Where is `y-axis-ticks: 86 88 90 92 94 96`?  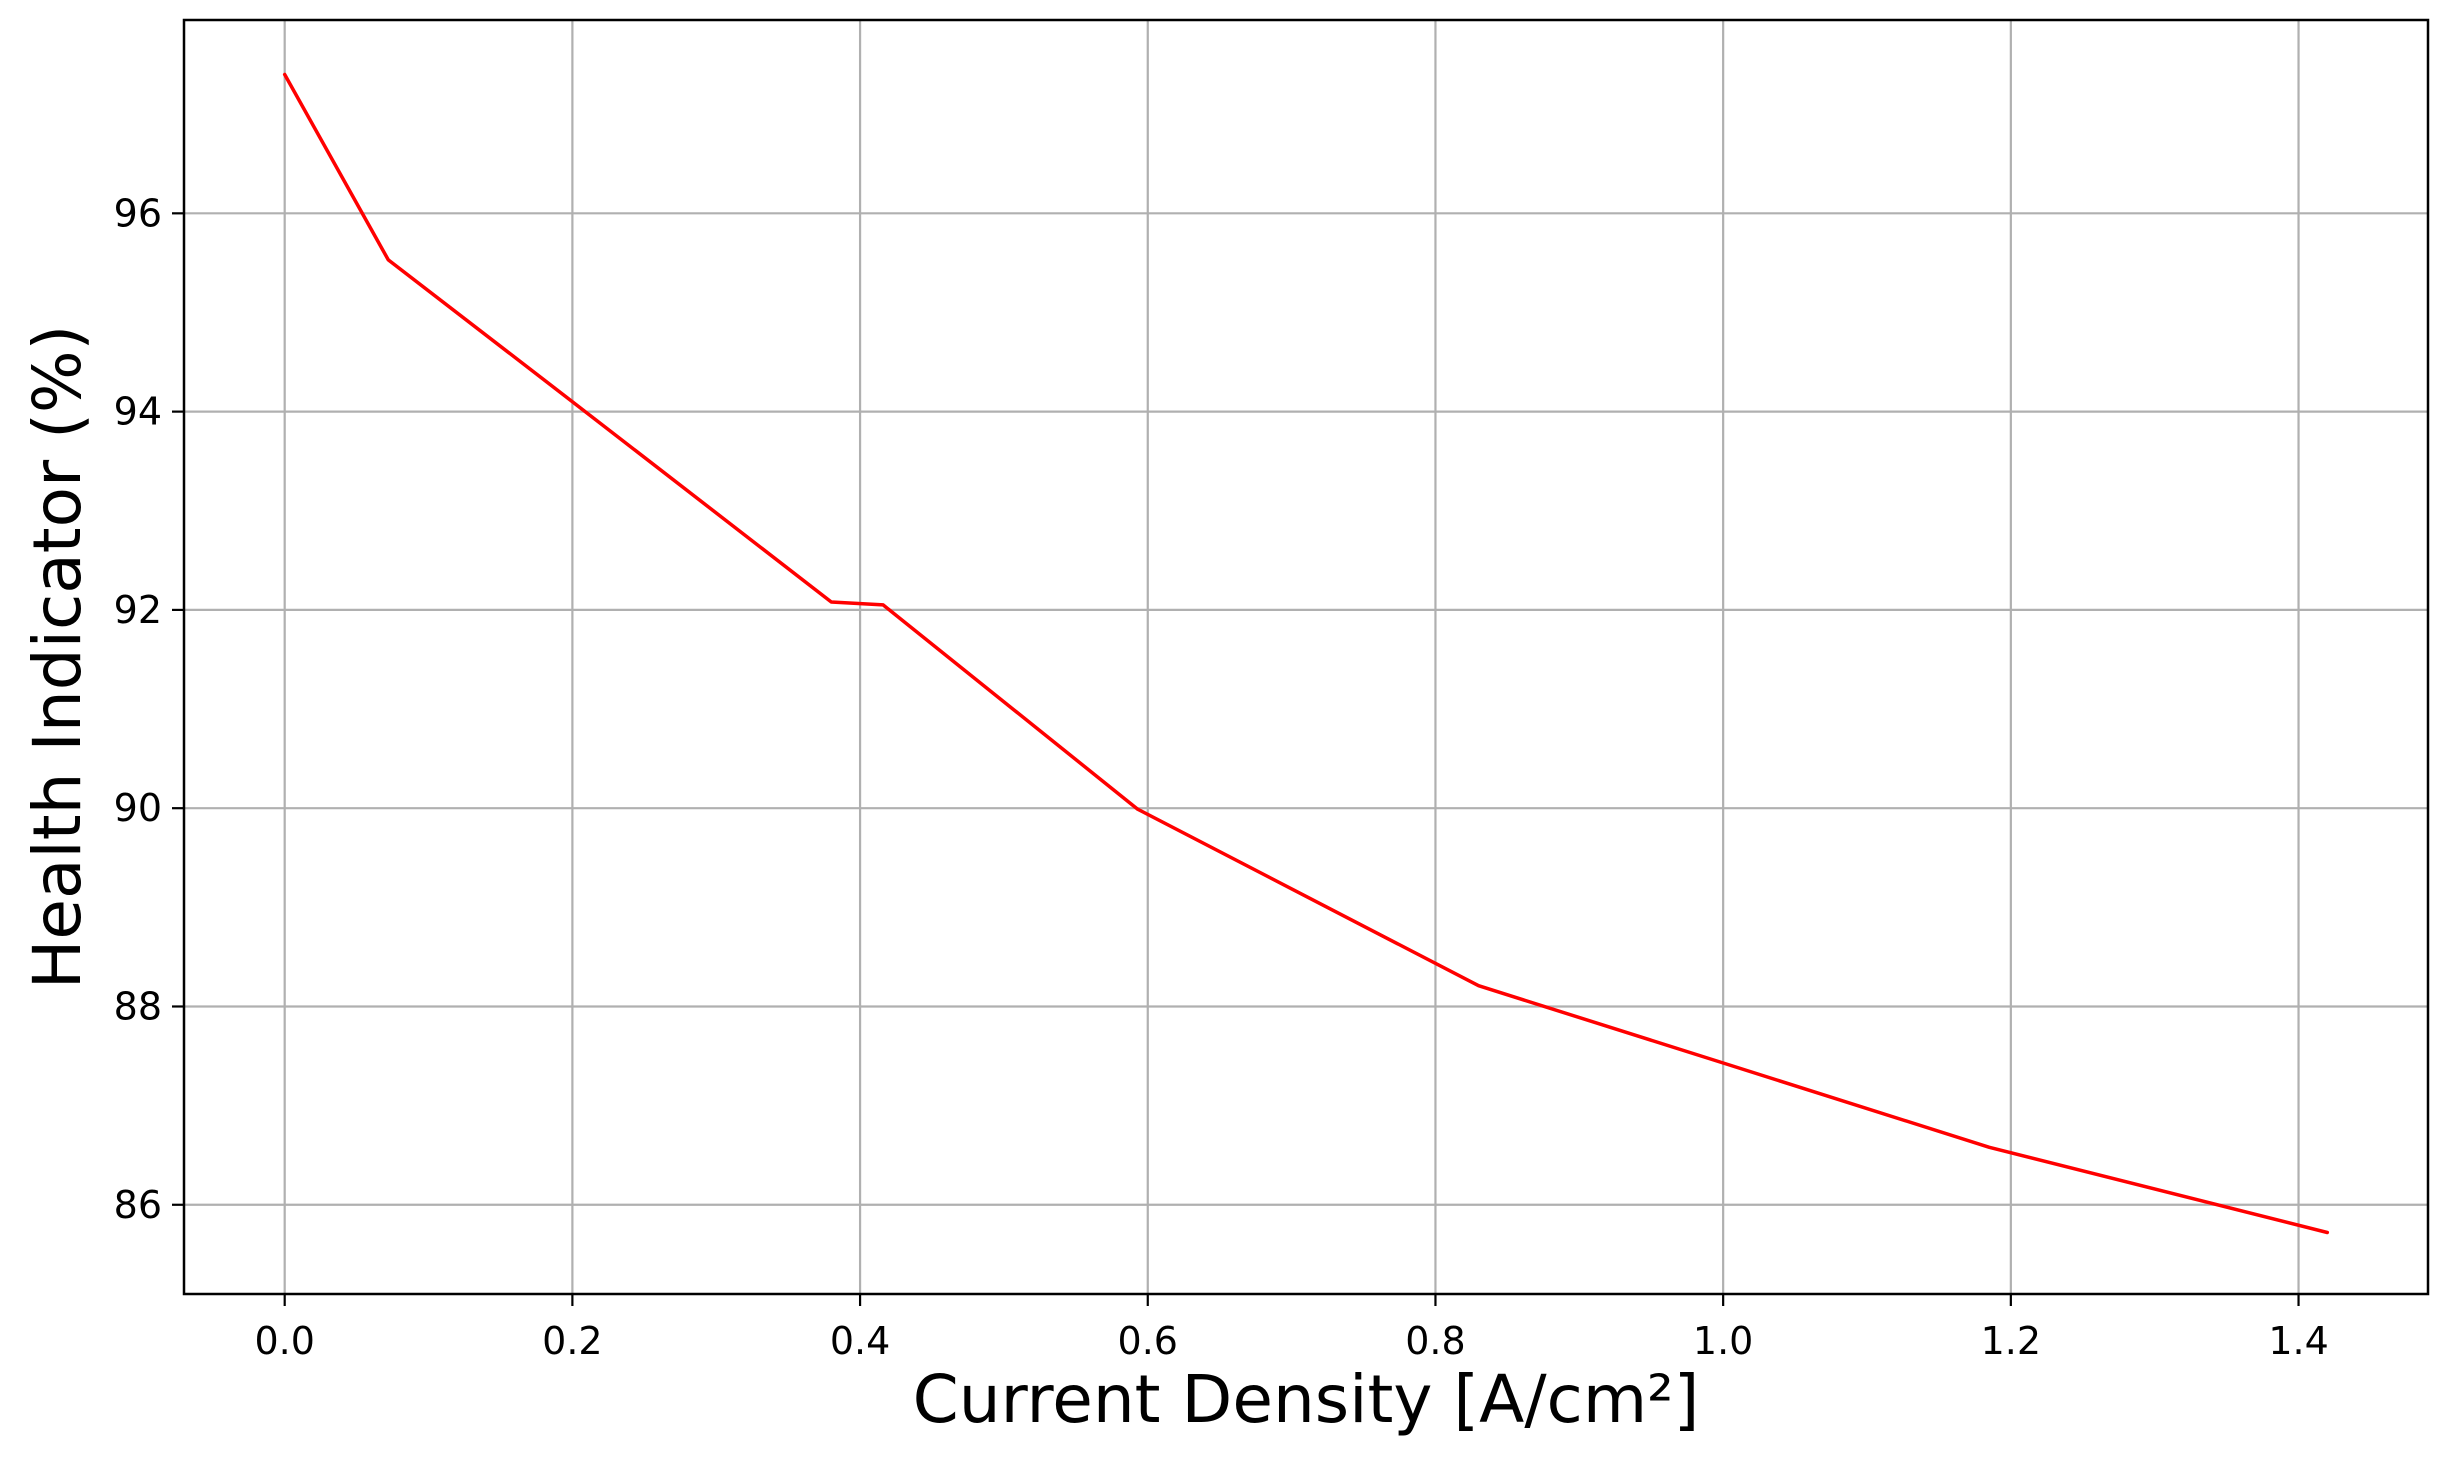 y-axis-ticks: 86 88 90 92 94 96 is located at coordinates (149, 709).